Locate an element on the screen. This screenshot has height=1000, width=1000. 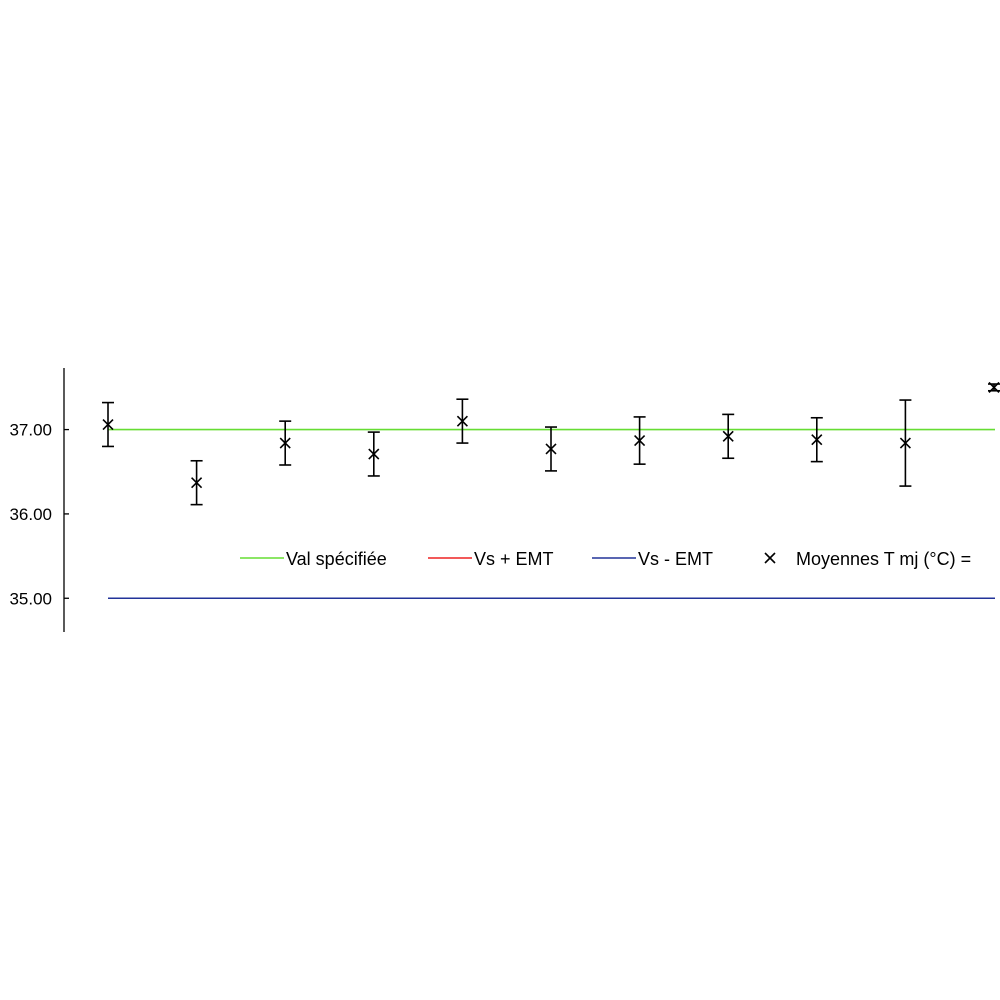
y-tick-label: 36.00 is located at coordinates (30, 514).